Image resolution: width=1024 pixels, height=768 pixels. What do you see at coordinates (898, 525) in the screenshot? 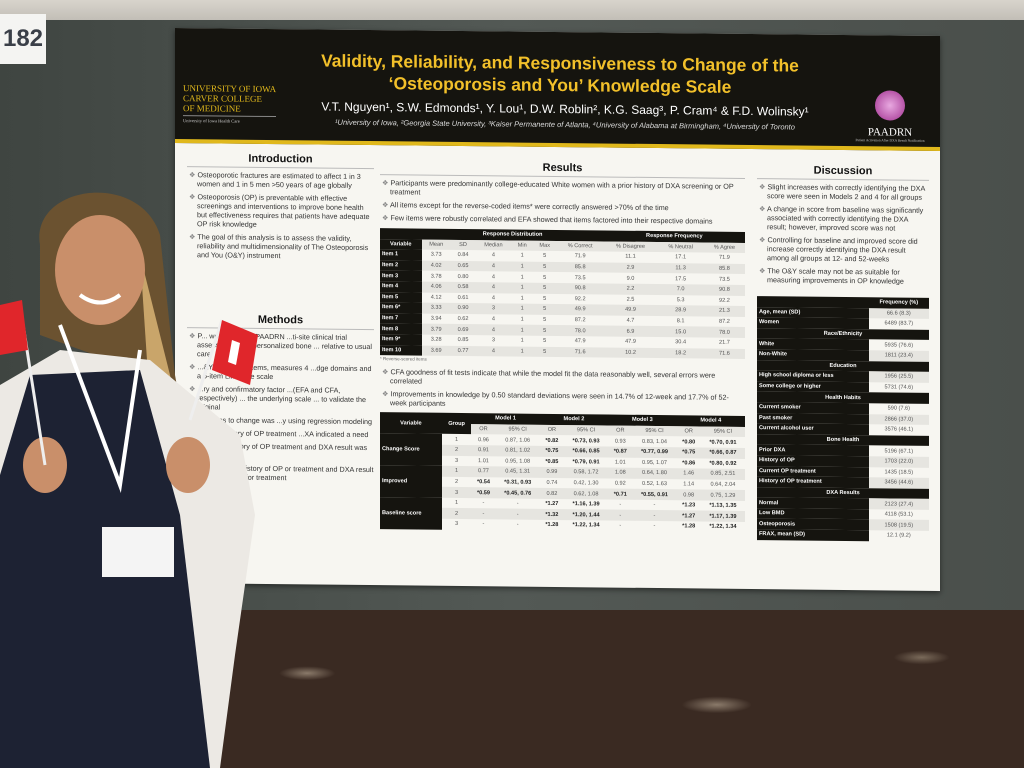
I see `row-value: 1508 (19.5)` at bounding box center [898, 525].